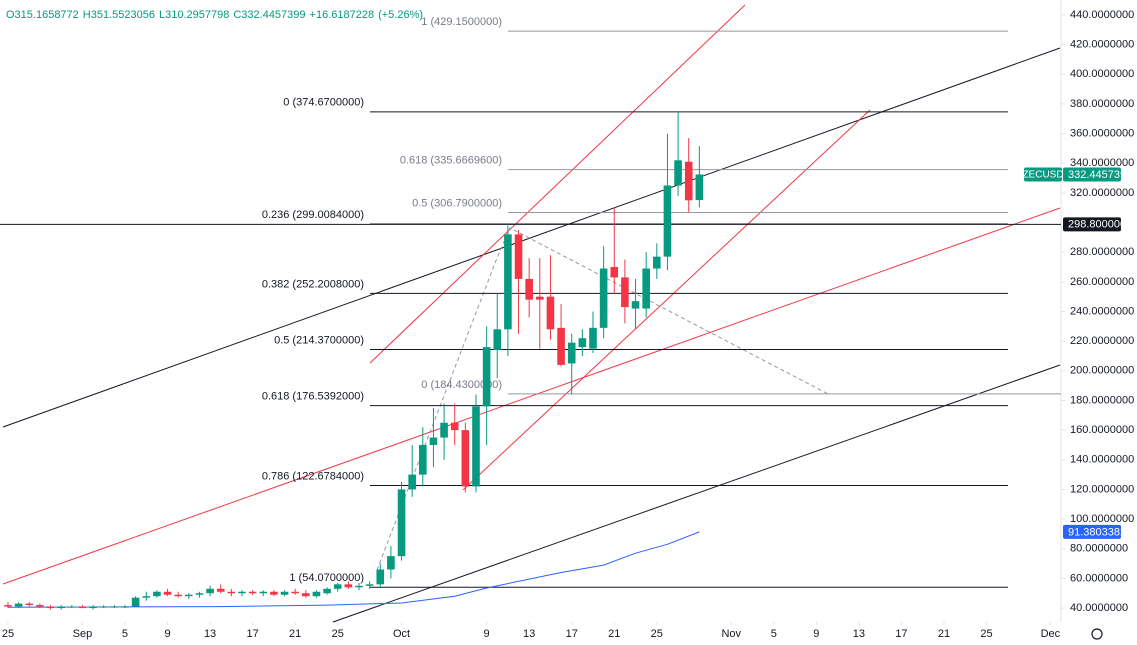 This screenshot has height=645, width=1137. Describe the element at coordinates (461, 22) in the screenshot. I see `fib-label: 1 (429.1500000)` at that location.